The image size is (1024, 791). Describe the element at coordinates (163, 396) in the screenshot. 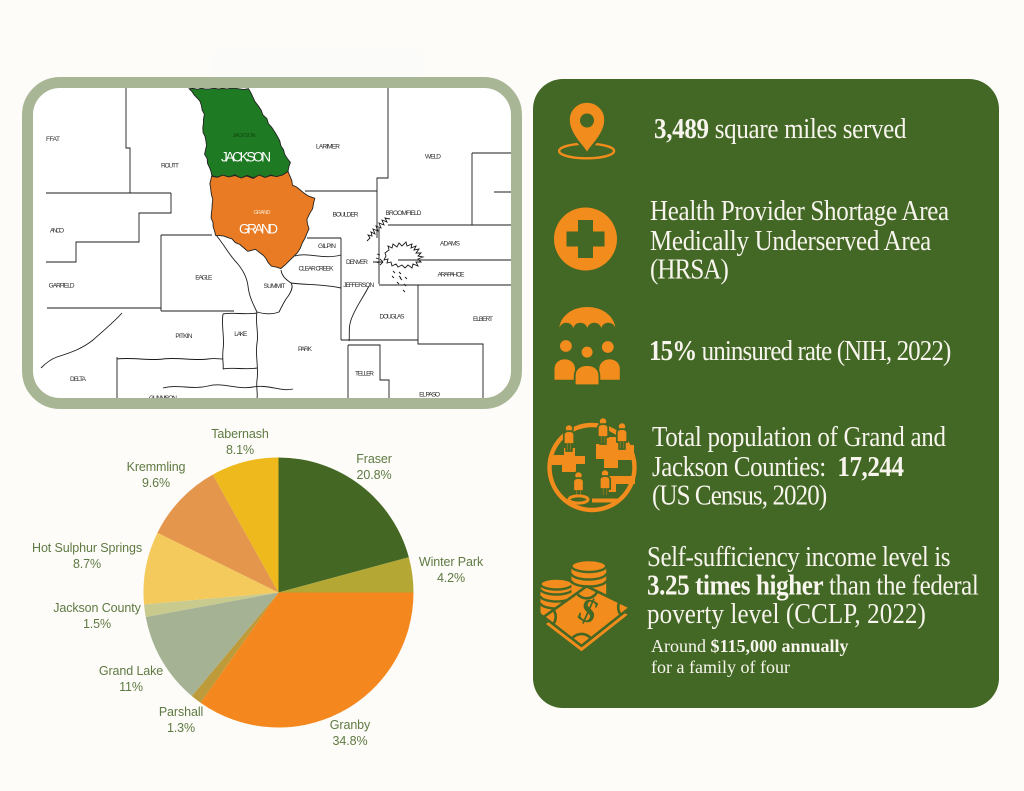

I see `svg-text: GUNNISON` at that location.